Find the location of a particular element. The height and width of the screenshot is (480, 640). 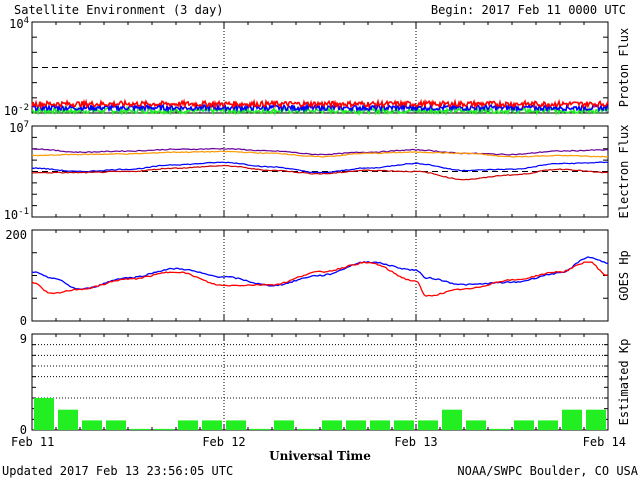

hp-series-red is located at coordinates (320, 279).